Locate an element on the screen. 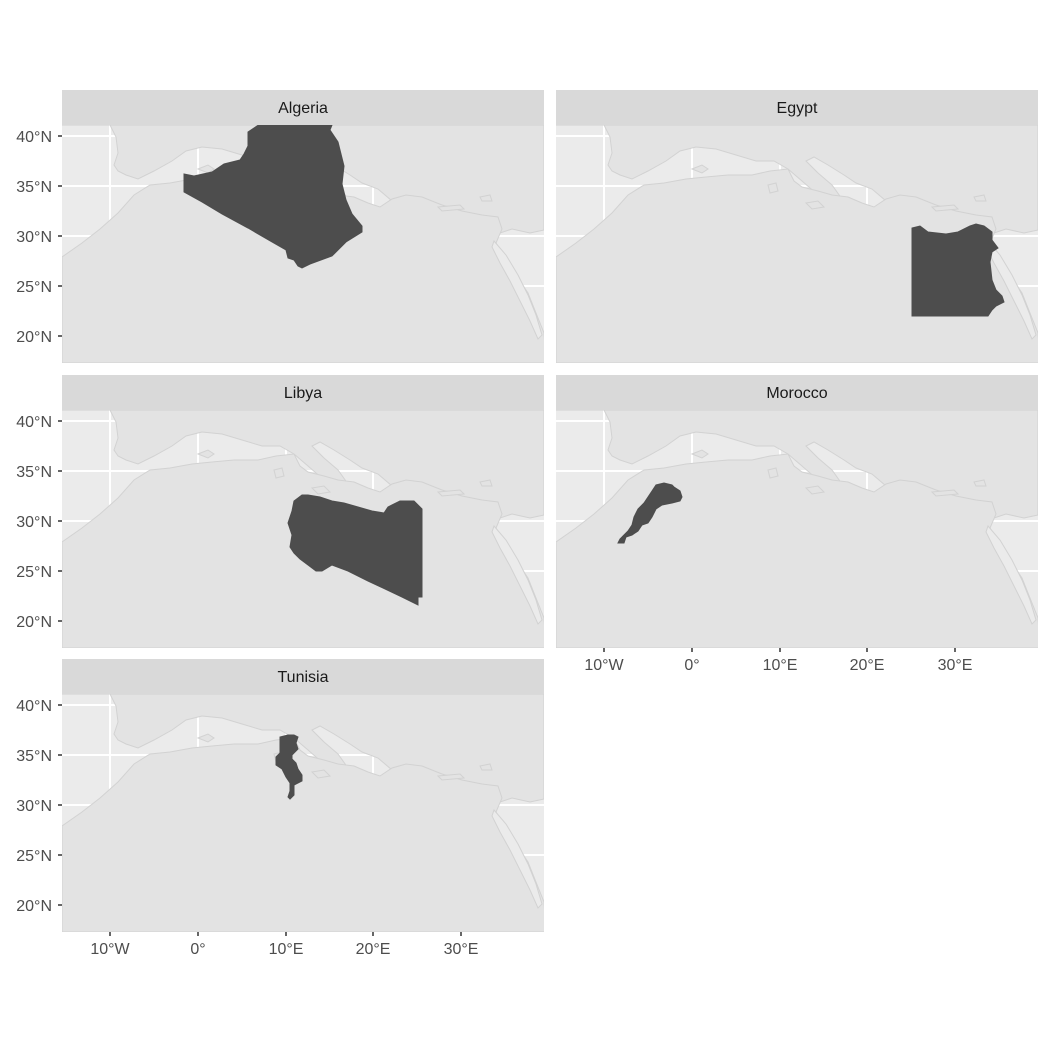 The height and width of the screenshot is (1050, 1050). country-shape-morocco is located at coordinates (650, 513).